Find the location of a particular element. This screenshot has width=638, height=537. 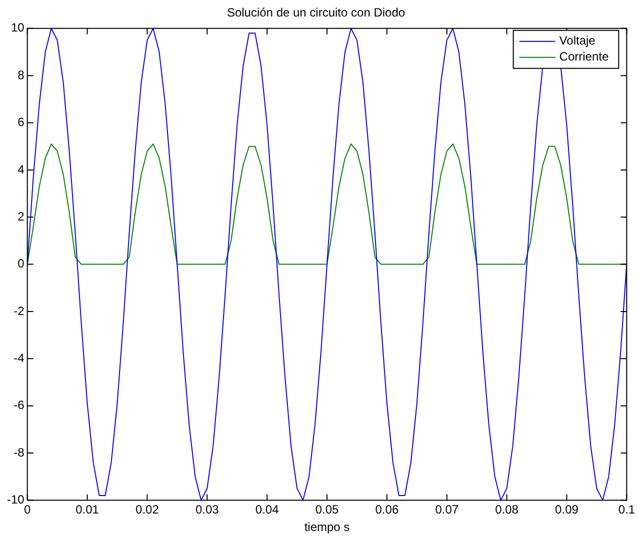

x-tick-label: 0.08 is located at coordinates (507, 509).